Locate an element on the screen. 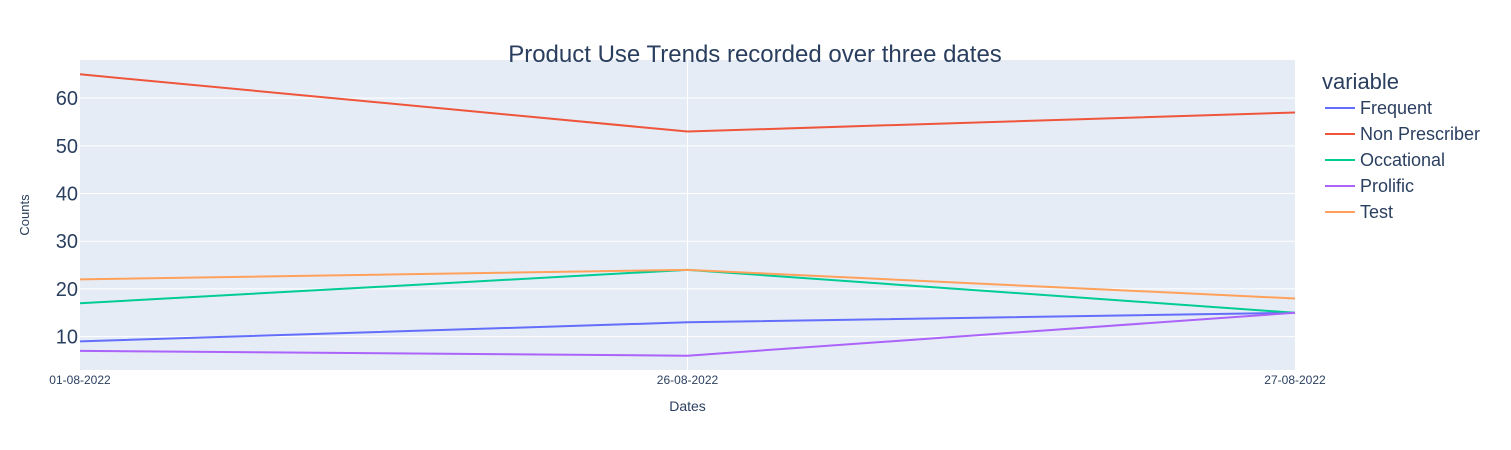  series-line-non-prescriber is located at coordinates (687, 103).